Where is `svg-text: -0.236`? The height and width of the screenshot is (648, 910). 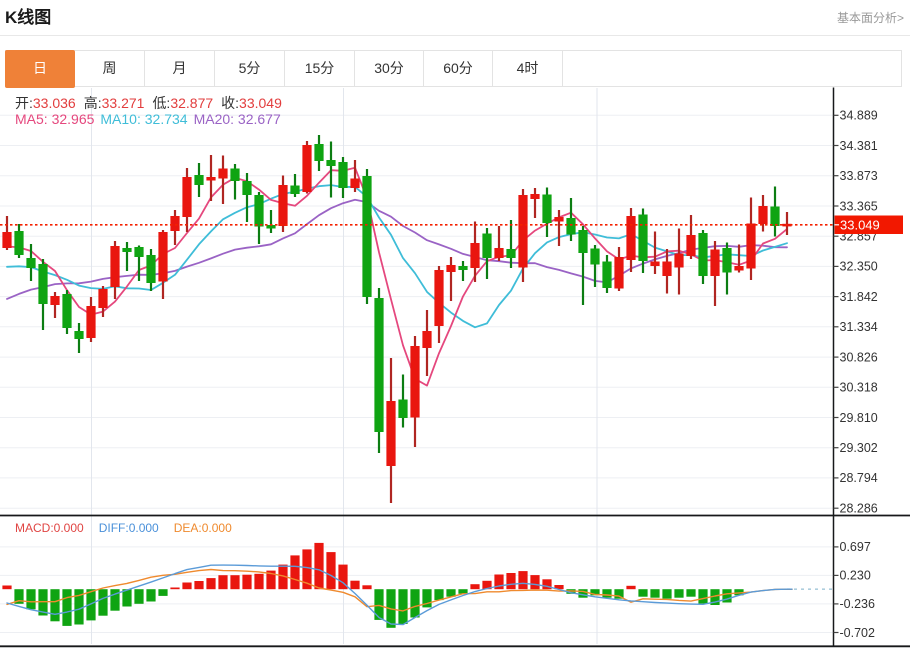 svg-text: -0.236 is located at coordinates (857, 604).